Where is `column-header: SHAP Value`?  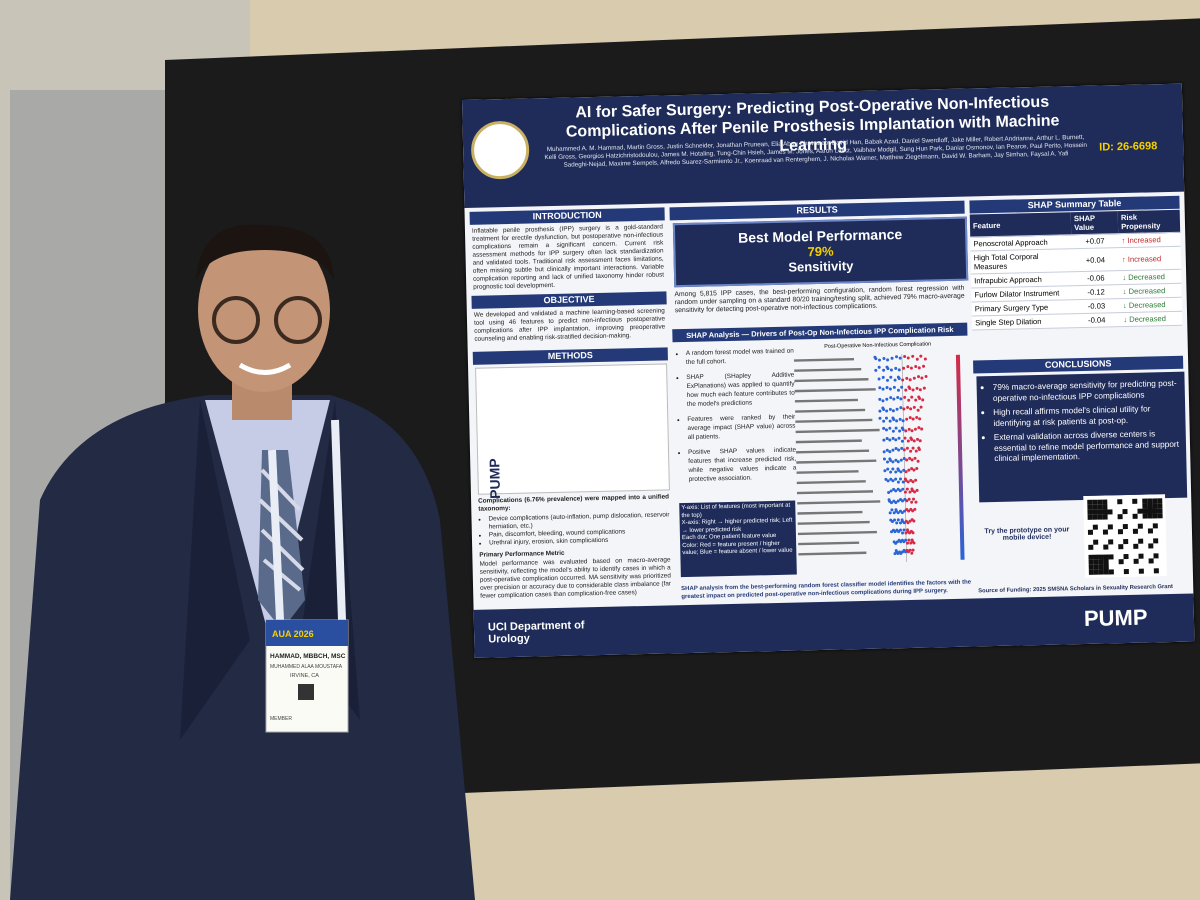
column-header: SHAP Value is located at coordinates (1094, 223).